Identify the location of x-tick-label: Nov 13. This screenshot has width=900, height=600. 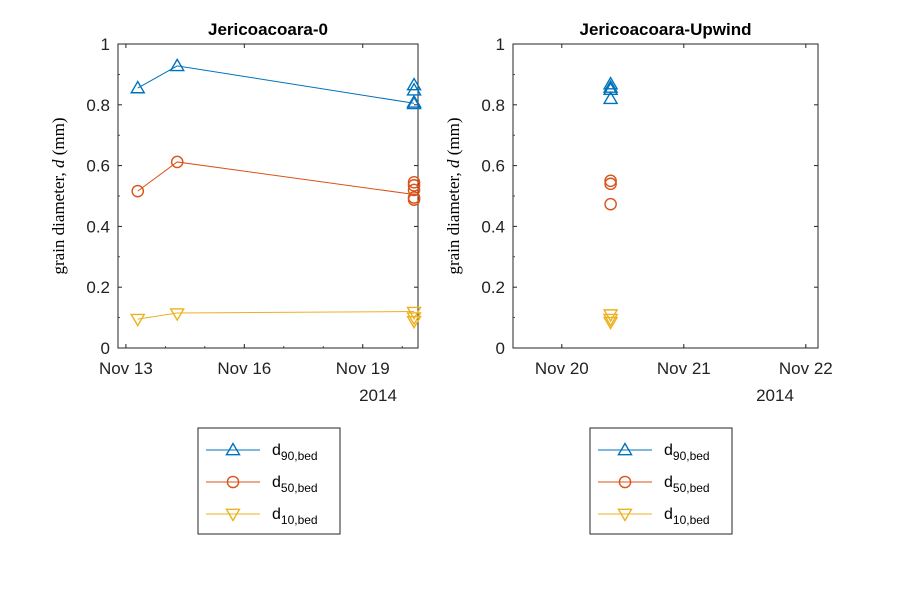
(126, 368).